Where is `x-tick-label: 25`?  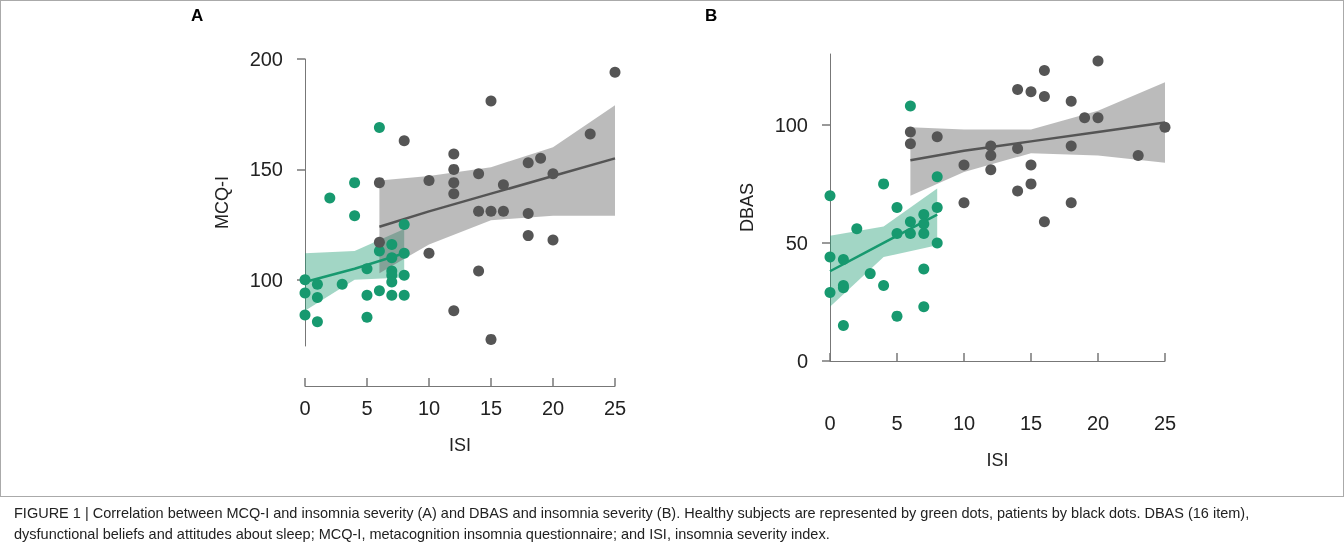 x-tick-label: 25 is located at coordinates (1165, 423).